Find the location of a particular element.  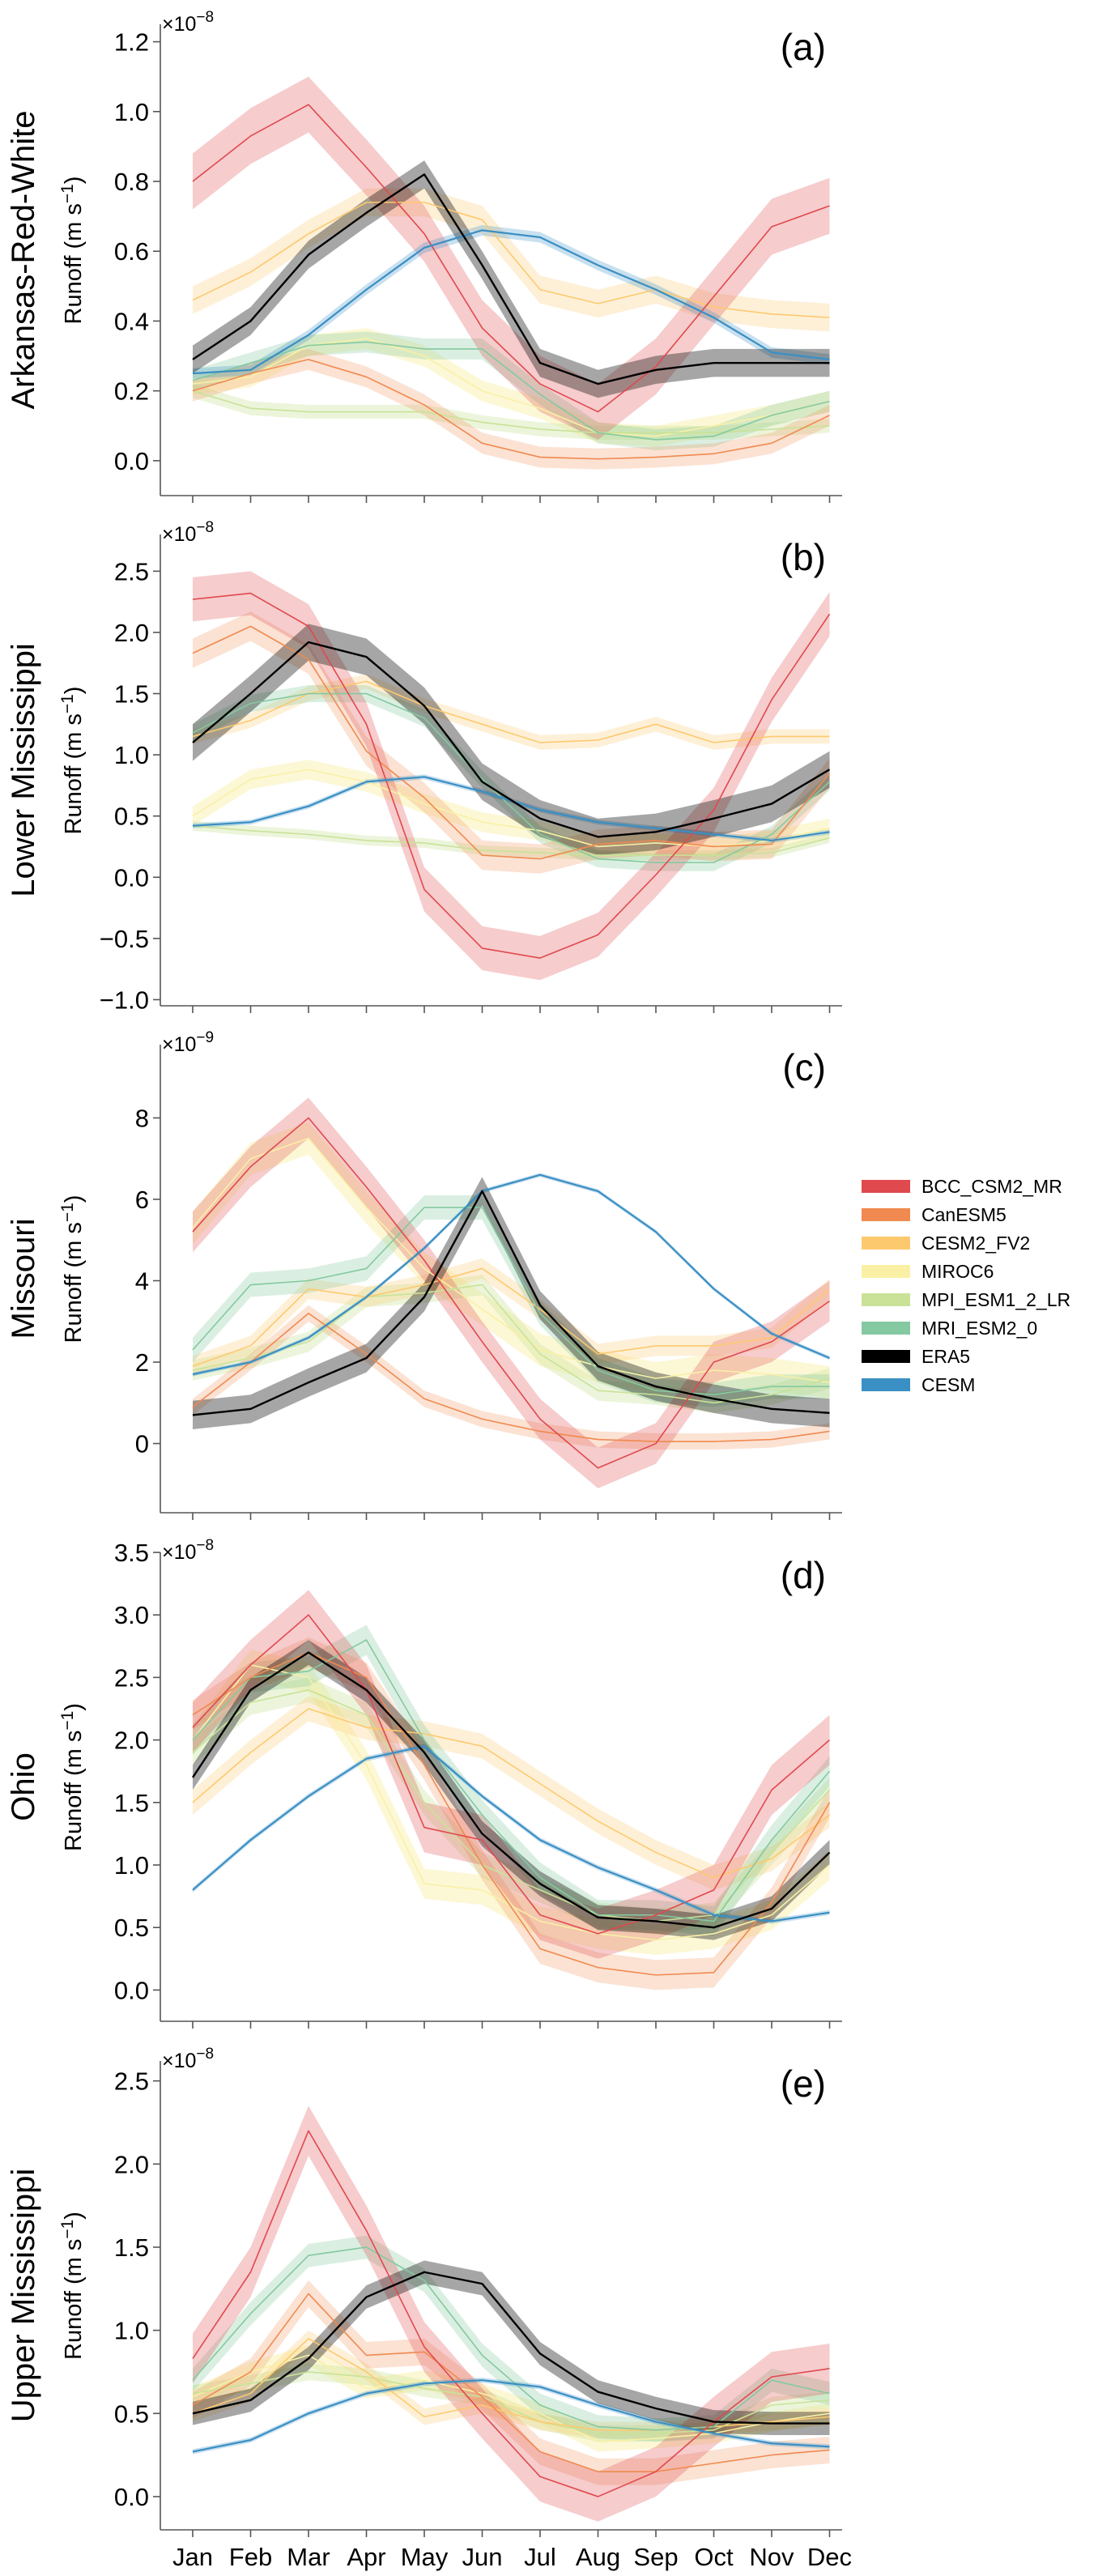

panel-label: (a) is located at coordinates (804, 47).